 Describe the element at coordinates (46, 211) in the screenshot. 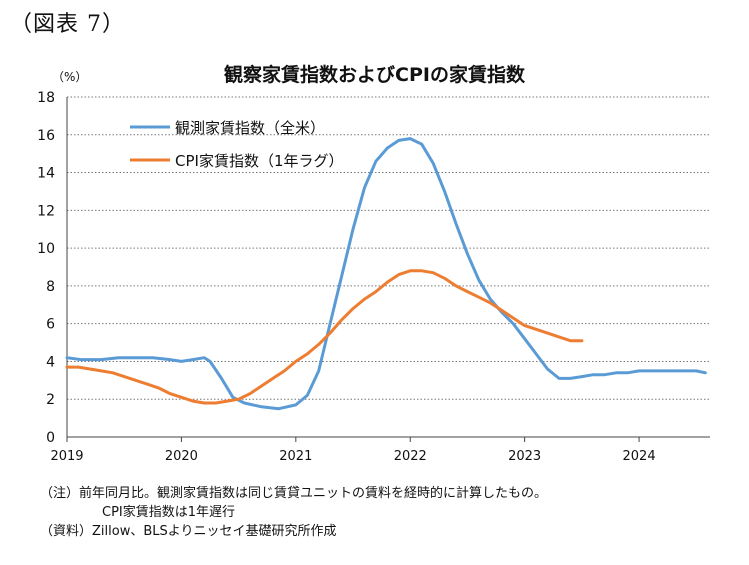

I see `y-tick-label: 12` at that location.